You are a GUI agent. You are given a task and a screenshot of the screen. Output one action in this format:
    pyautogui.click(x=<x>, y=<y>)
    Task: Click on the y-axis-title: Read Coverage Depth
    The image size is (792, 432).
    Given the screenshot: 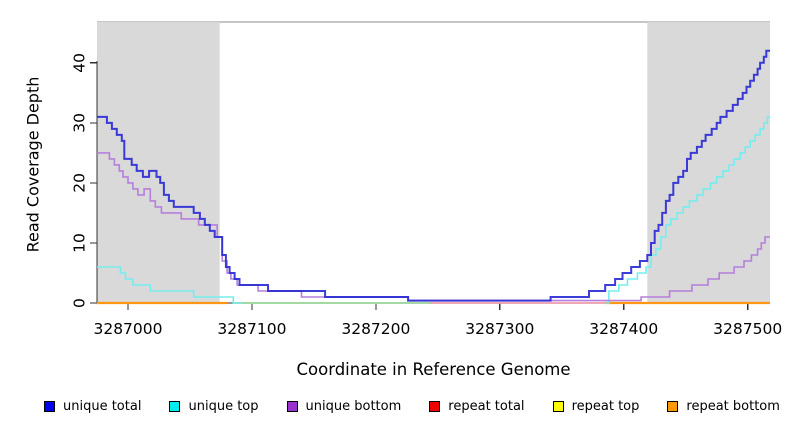 What is the action you would take?
    pyautogui.click(x=33, y=164)
    